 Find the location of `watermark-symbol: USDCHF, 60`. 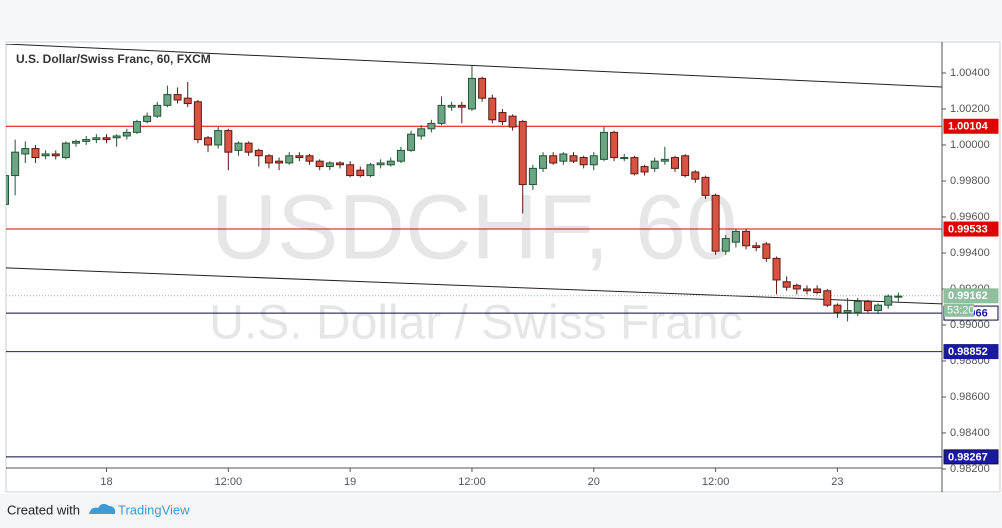

watermark-symbol: USDCHF, 60 is located at coordinates (474, 227).